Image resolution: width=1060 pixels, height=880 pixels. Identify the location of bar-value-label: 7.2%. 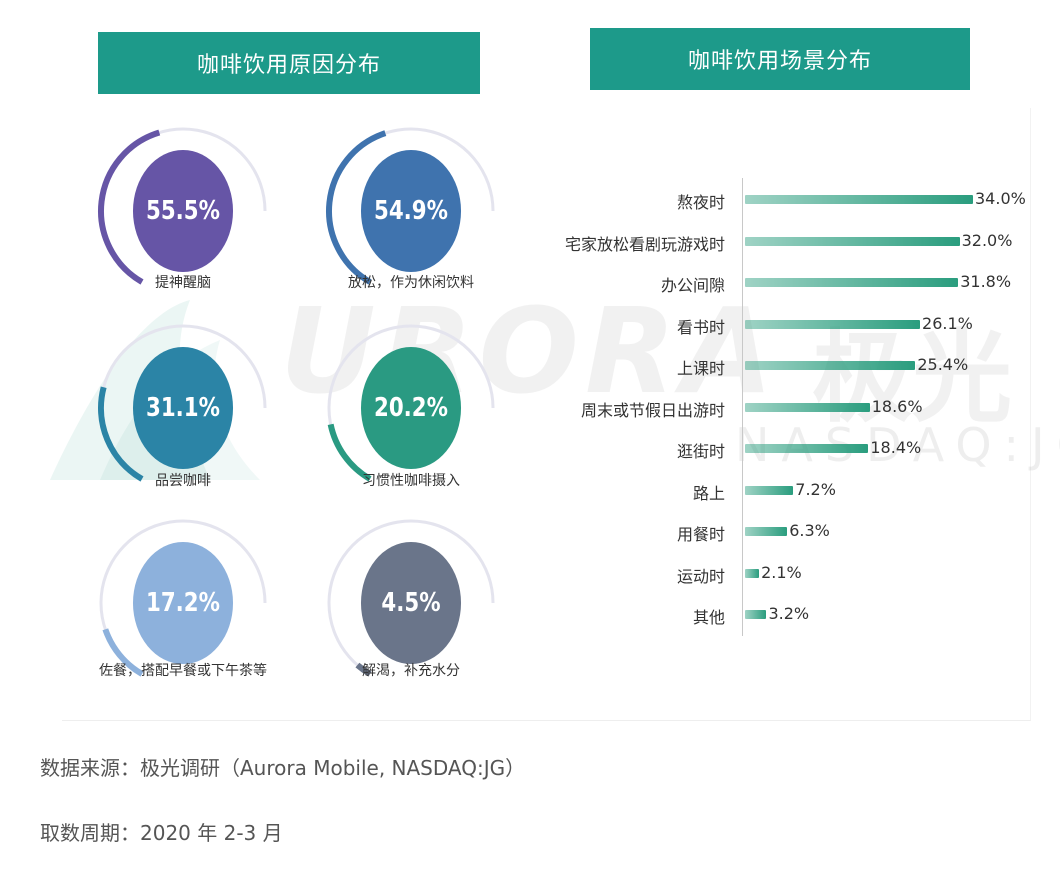
(815, 489).